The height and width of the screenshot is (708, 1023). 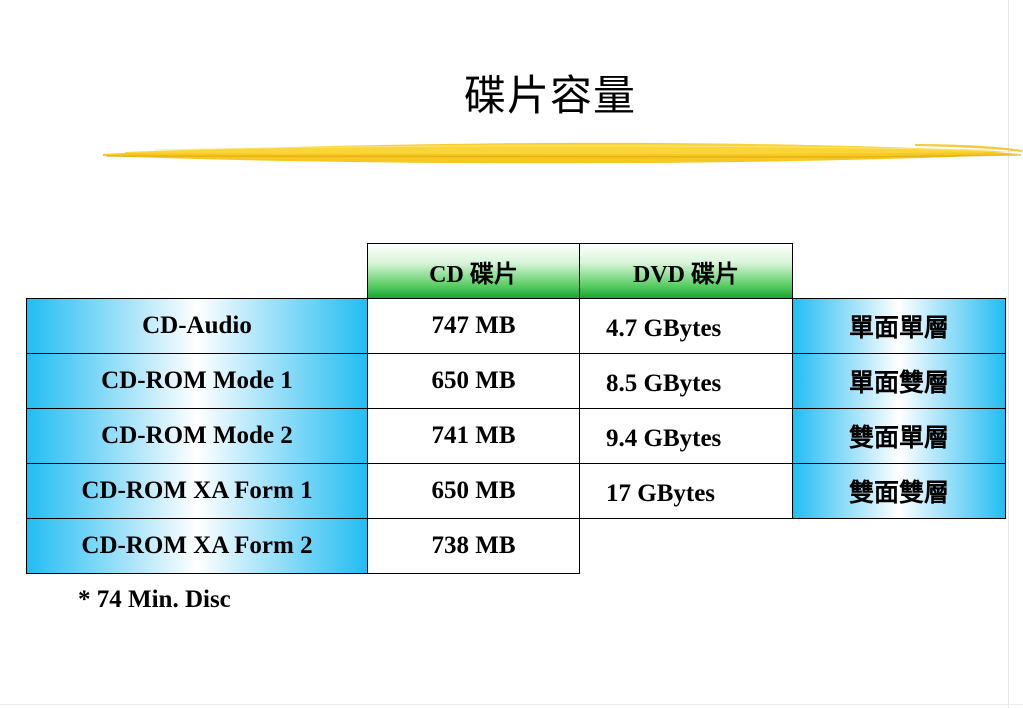 What do you see at coordinates (154, 599) in the screenshot?
I see `footnote: * 74 Min. Disc` at bounding box center [154, 599].